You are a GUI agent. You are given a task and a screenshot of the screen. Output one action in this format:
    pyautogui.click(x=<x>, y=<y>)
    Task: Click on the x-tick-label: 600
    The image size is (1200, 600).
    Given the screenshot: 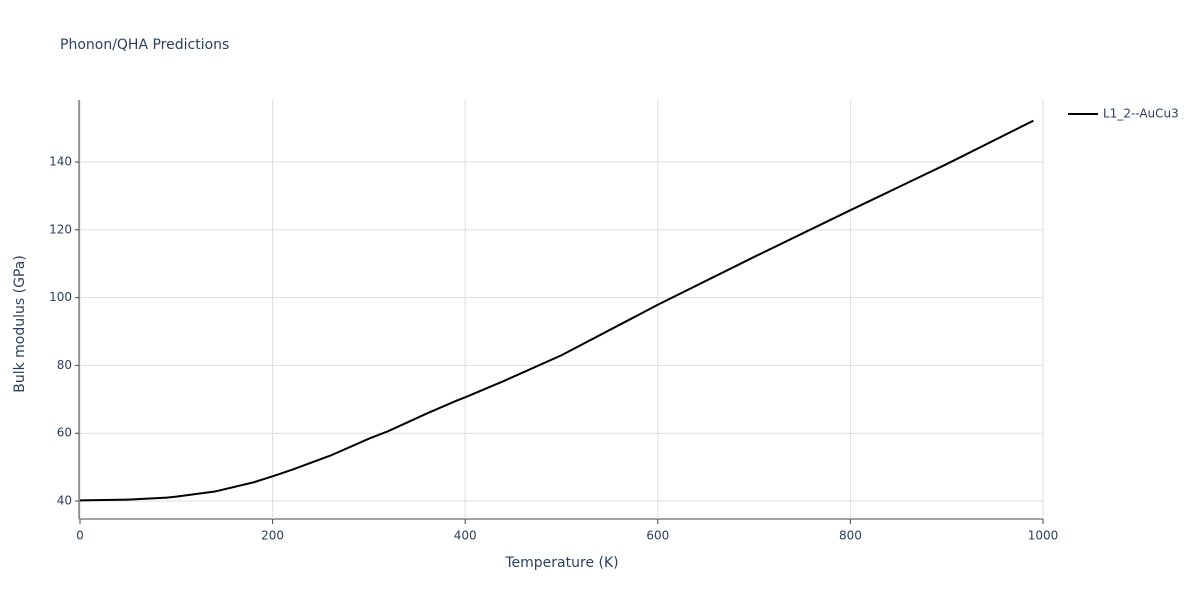 What is the action you would take?
    pyautogui.click(x=657, y=536)
    